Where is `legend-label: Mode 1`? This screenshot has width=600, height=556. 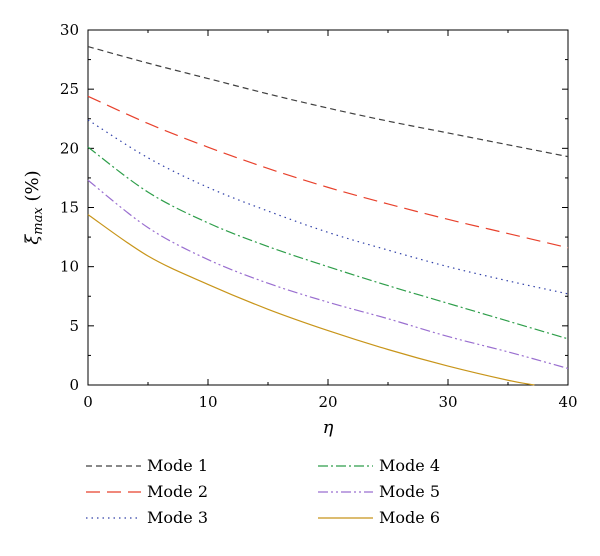
legend-label: Mode 1 is located at coordinates (177, 465).